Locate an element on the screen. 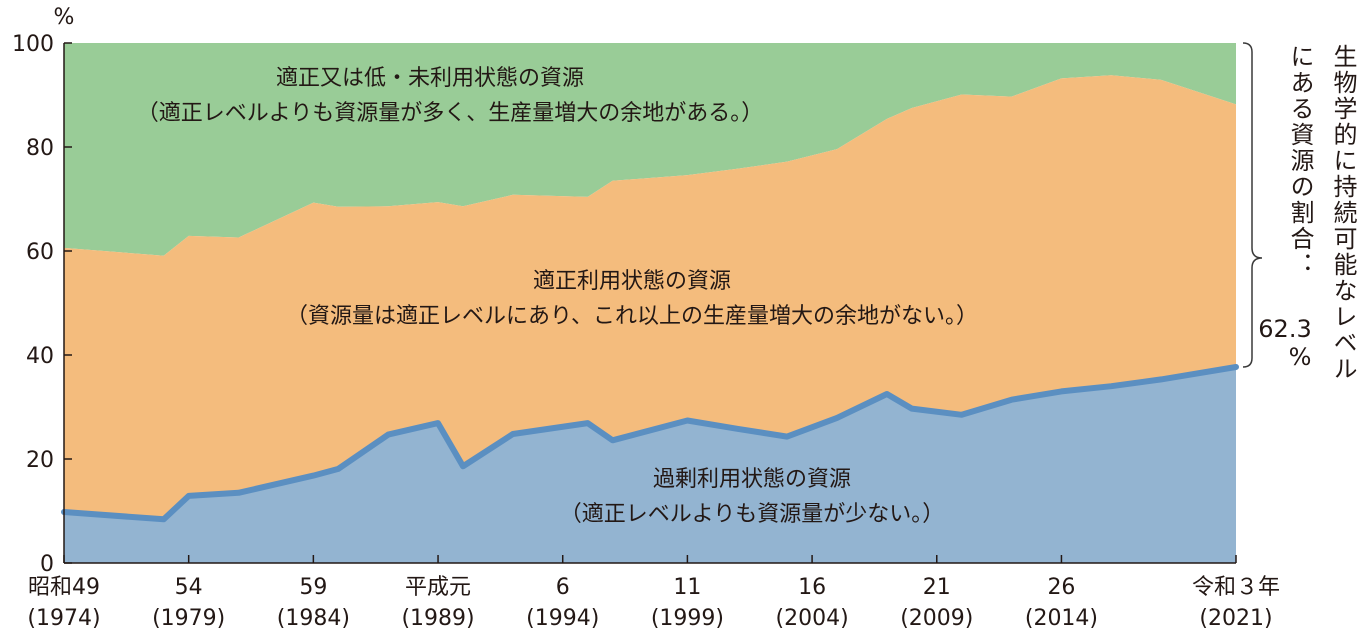 The height and width of the screenshot is (635, 1363). x-tick-label-year: (2009) is located at coordinates (936, 618).